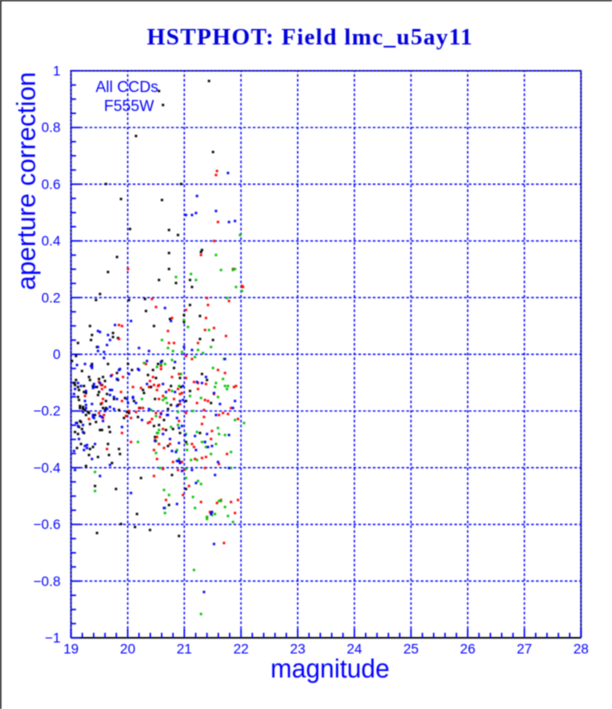 The height and width of the screenshot is (709, 612). I want to click on svg-text: −0.8, so click(47, 581).